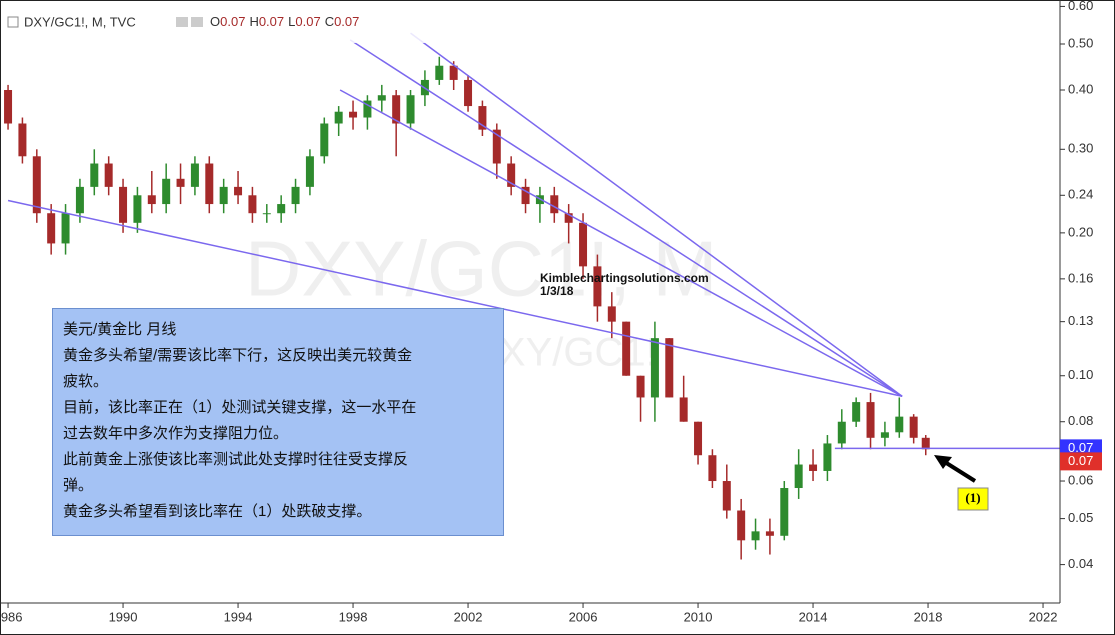 Image resolution: width=1115 pixels, height=635 pixels. Describe the element at coordinates (353, 616) in the screenshot. I see `x-tick-label: 1998` at that location.